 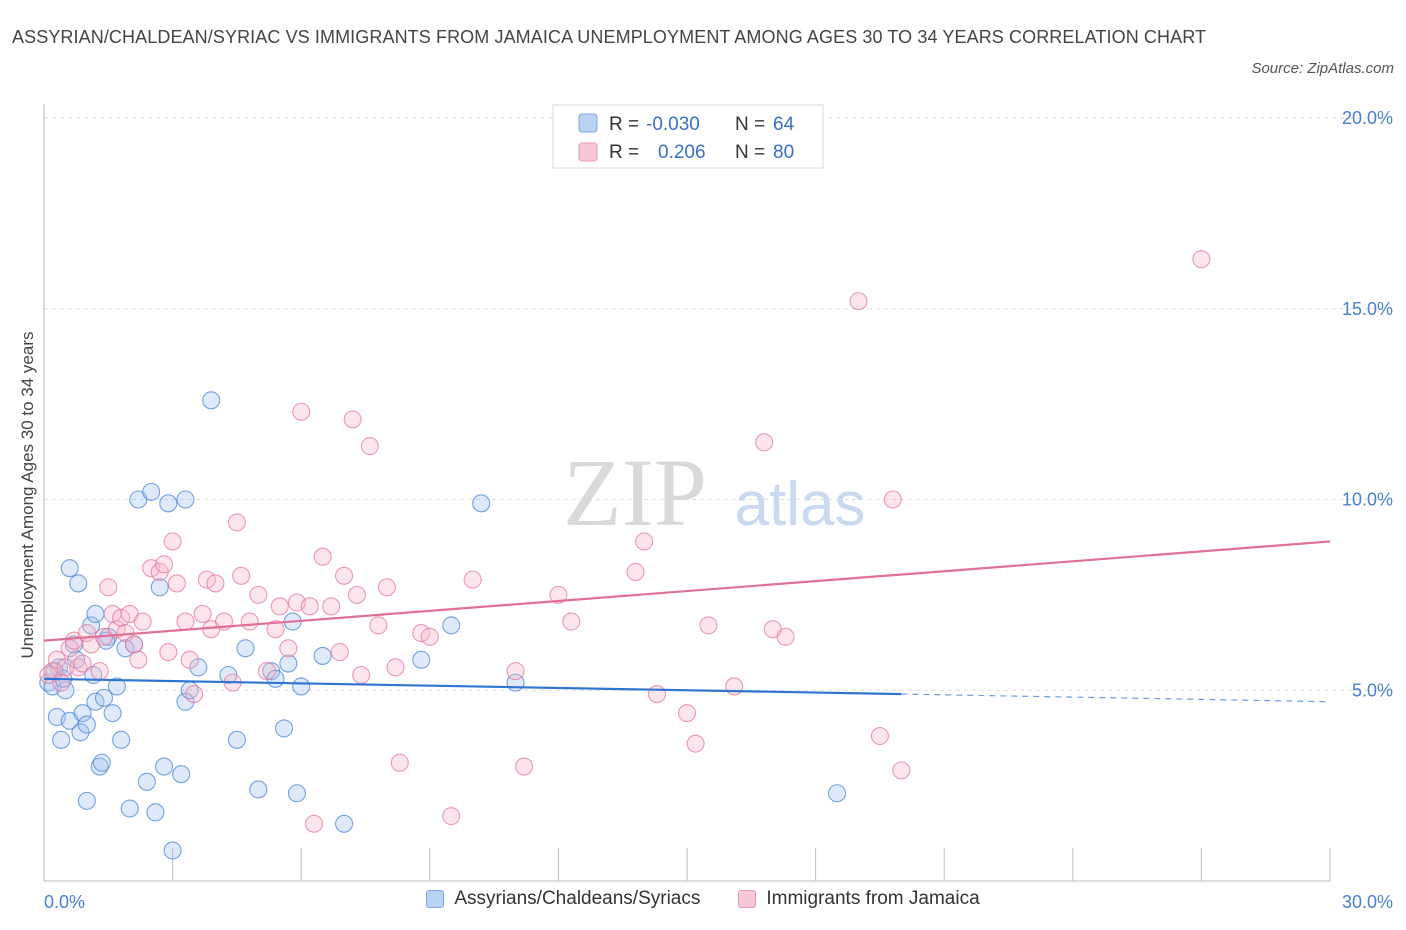 What do you see at coordinates (472, 686) in the screenshot?
I see `trend-line-assyrians` at bounding box center [472, 686].